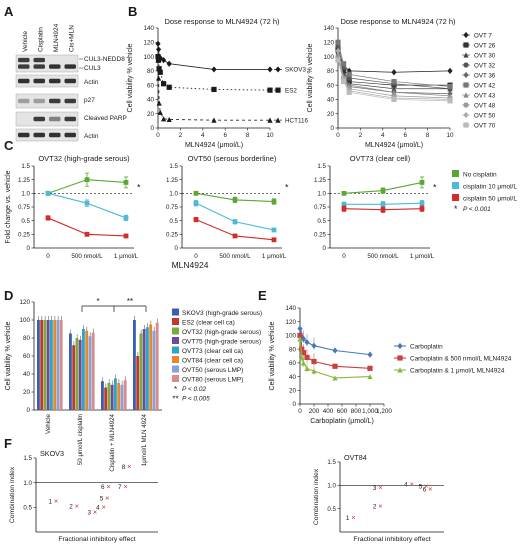 This screenshot has width=520, height=555. Describe the element at coordinates (355, 457) in the screenshot. I see `chart-title: OVT84` at that location.